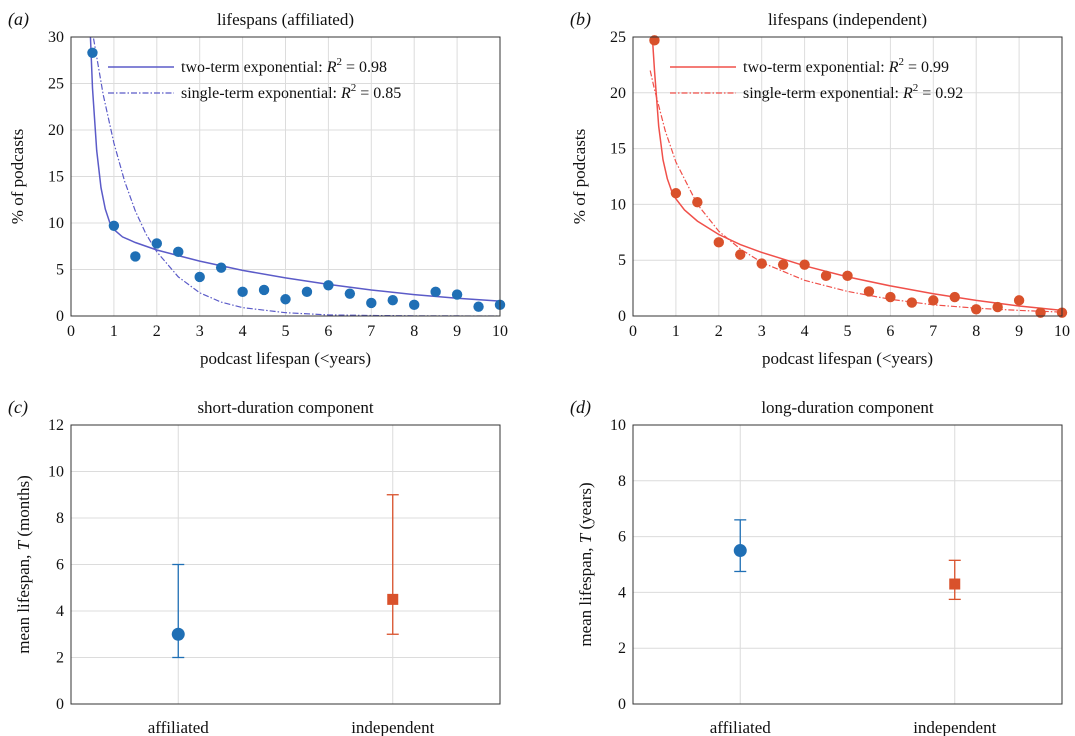 Image resolution: width=1075 pixels, height=736 pixels. What do you see at coordinates (291, 92) in the screenshot?
I see `legend-label: single-term exponential: R2 = 0.85` at bounding box center [291, 92].